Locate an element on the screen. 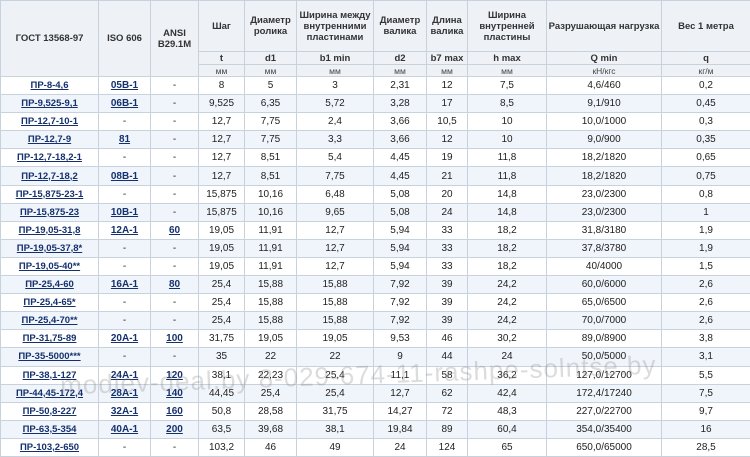 Image resolution: width=750 pixels, height=457 pixels. gost-designation-link: ПР-12,7-10-1 is located at coordinates (50, 122).